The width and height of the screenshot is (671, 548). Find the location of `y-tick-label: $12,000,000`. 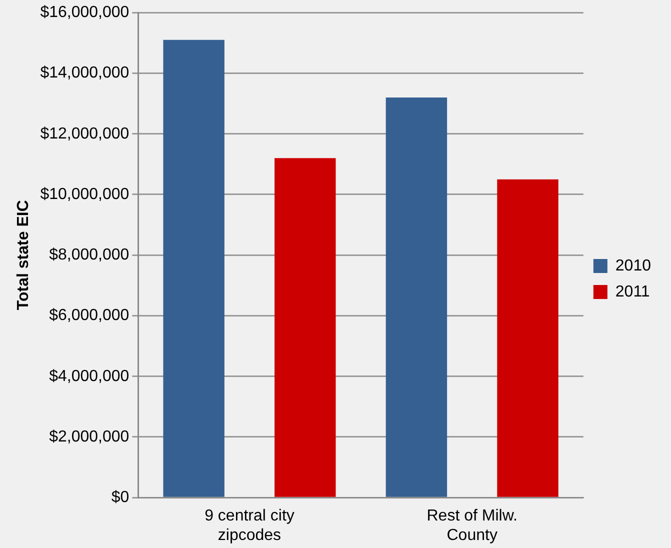

y-tick-label: $12,000,000 is located at coordinates (85, 133).